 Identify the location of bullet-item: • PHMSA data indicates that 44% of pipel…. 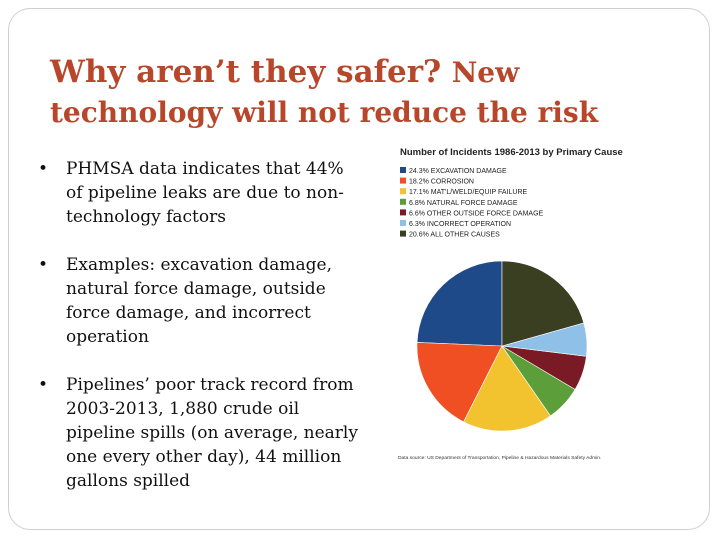
(198, 193).